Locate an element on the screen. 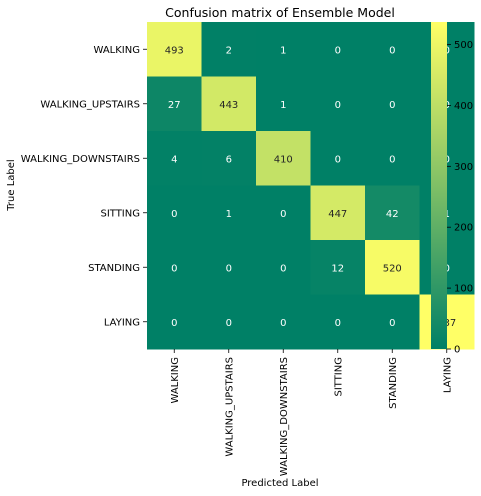 This screenshot has width=481, height=496. row-tick-label: WALKING is located at coordinates (117, 50).